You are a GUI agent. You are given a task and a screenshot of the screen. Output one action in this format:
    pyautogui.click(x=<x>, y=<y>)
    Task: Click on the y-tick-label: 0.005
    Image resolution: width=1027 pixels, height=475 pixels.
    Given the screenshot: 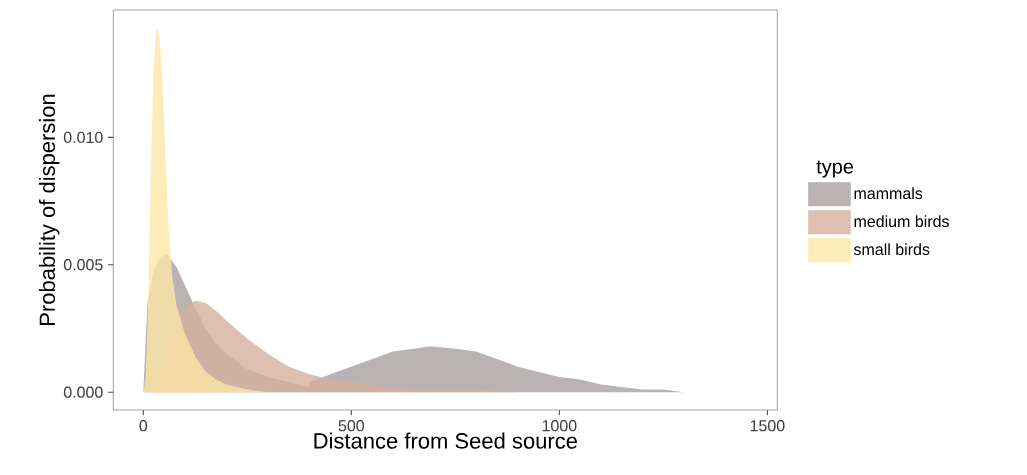 What is the action you would take?
    pyautogui.click(x=83, y=265)
    